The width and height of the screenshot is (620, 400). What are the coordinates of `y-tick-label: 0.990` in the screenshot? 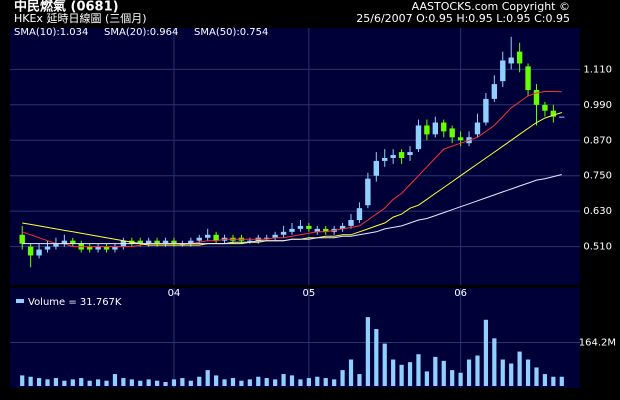 It's located at (597, 105).